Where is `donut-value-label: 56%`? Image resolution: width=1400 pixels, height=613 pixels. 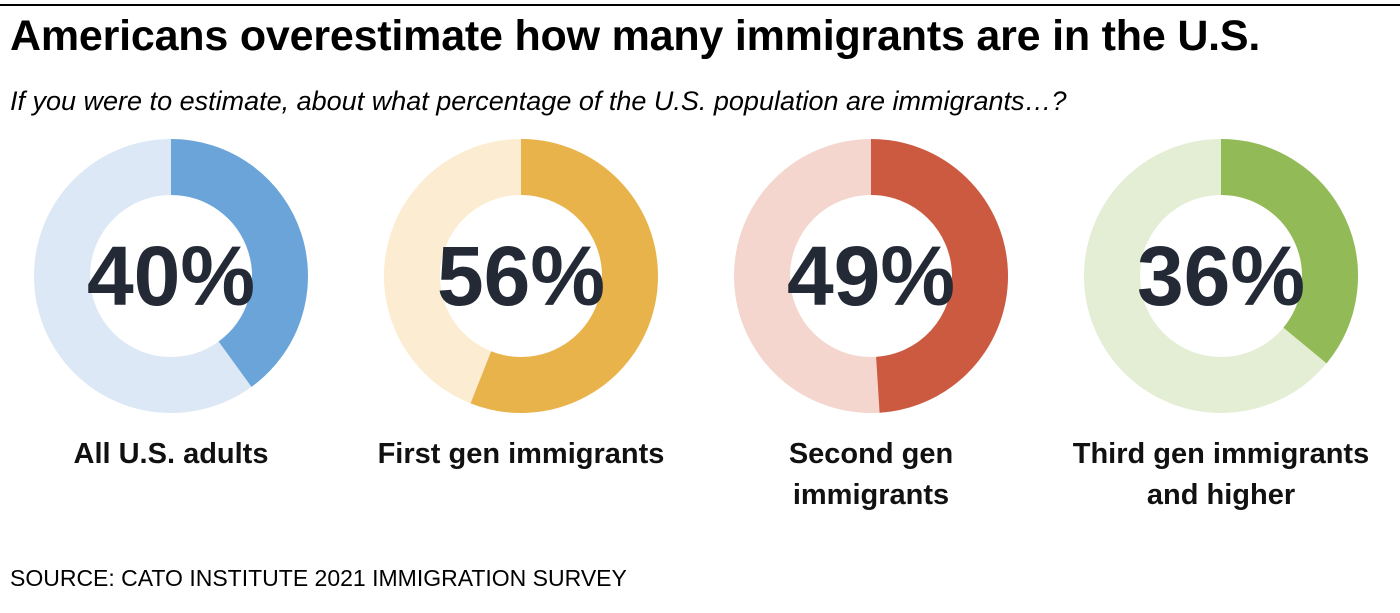 donut-value-label: 56% is located at coordinates (521, 276).